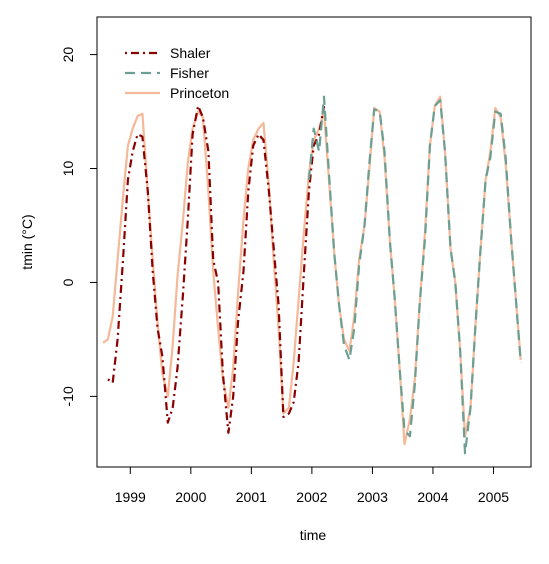 The width and height of the screenshot is (549, 564). Describe the element at coordinates (190, 53) in the screenshot. I see `legend-label-shaler: Shaler` at that location.